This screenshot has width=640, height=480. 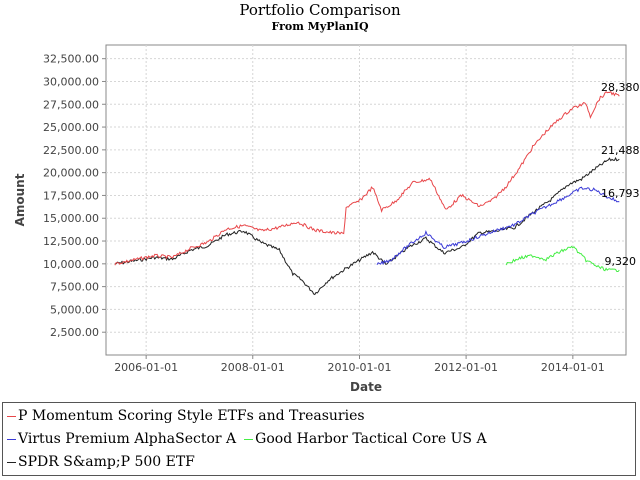 I want to click on y-axis-title: Amount, so click(x=20, y=199).